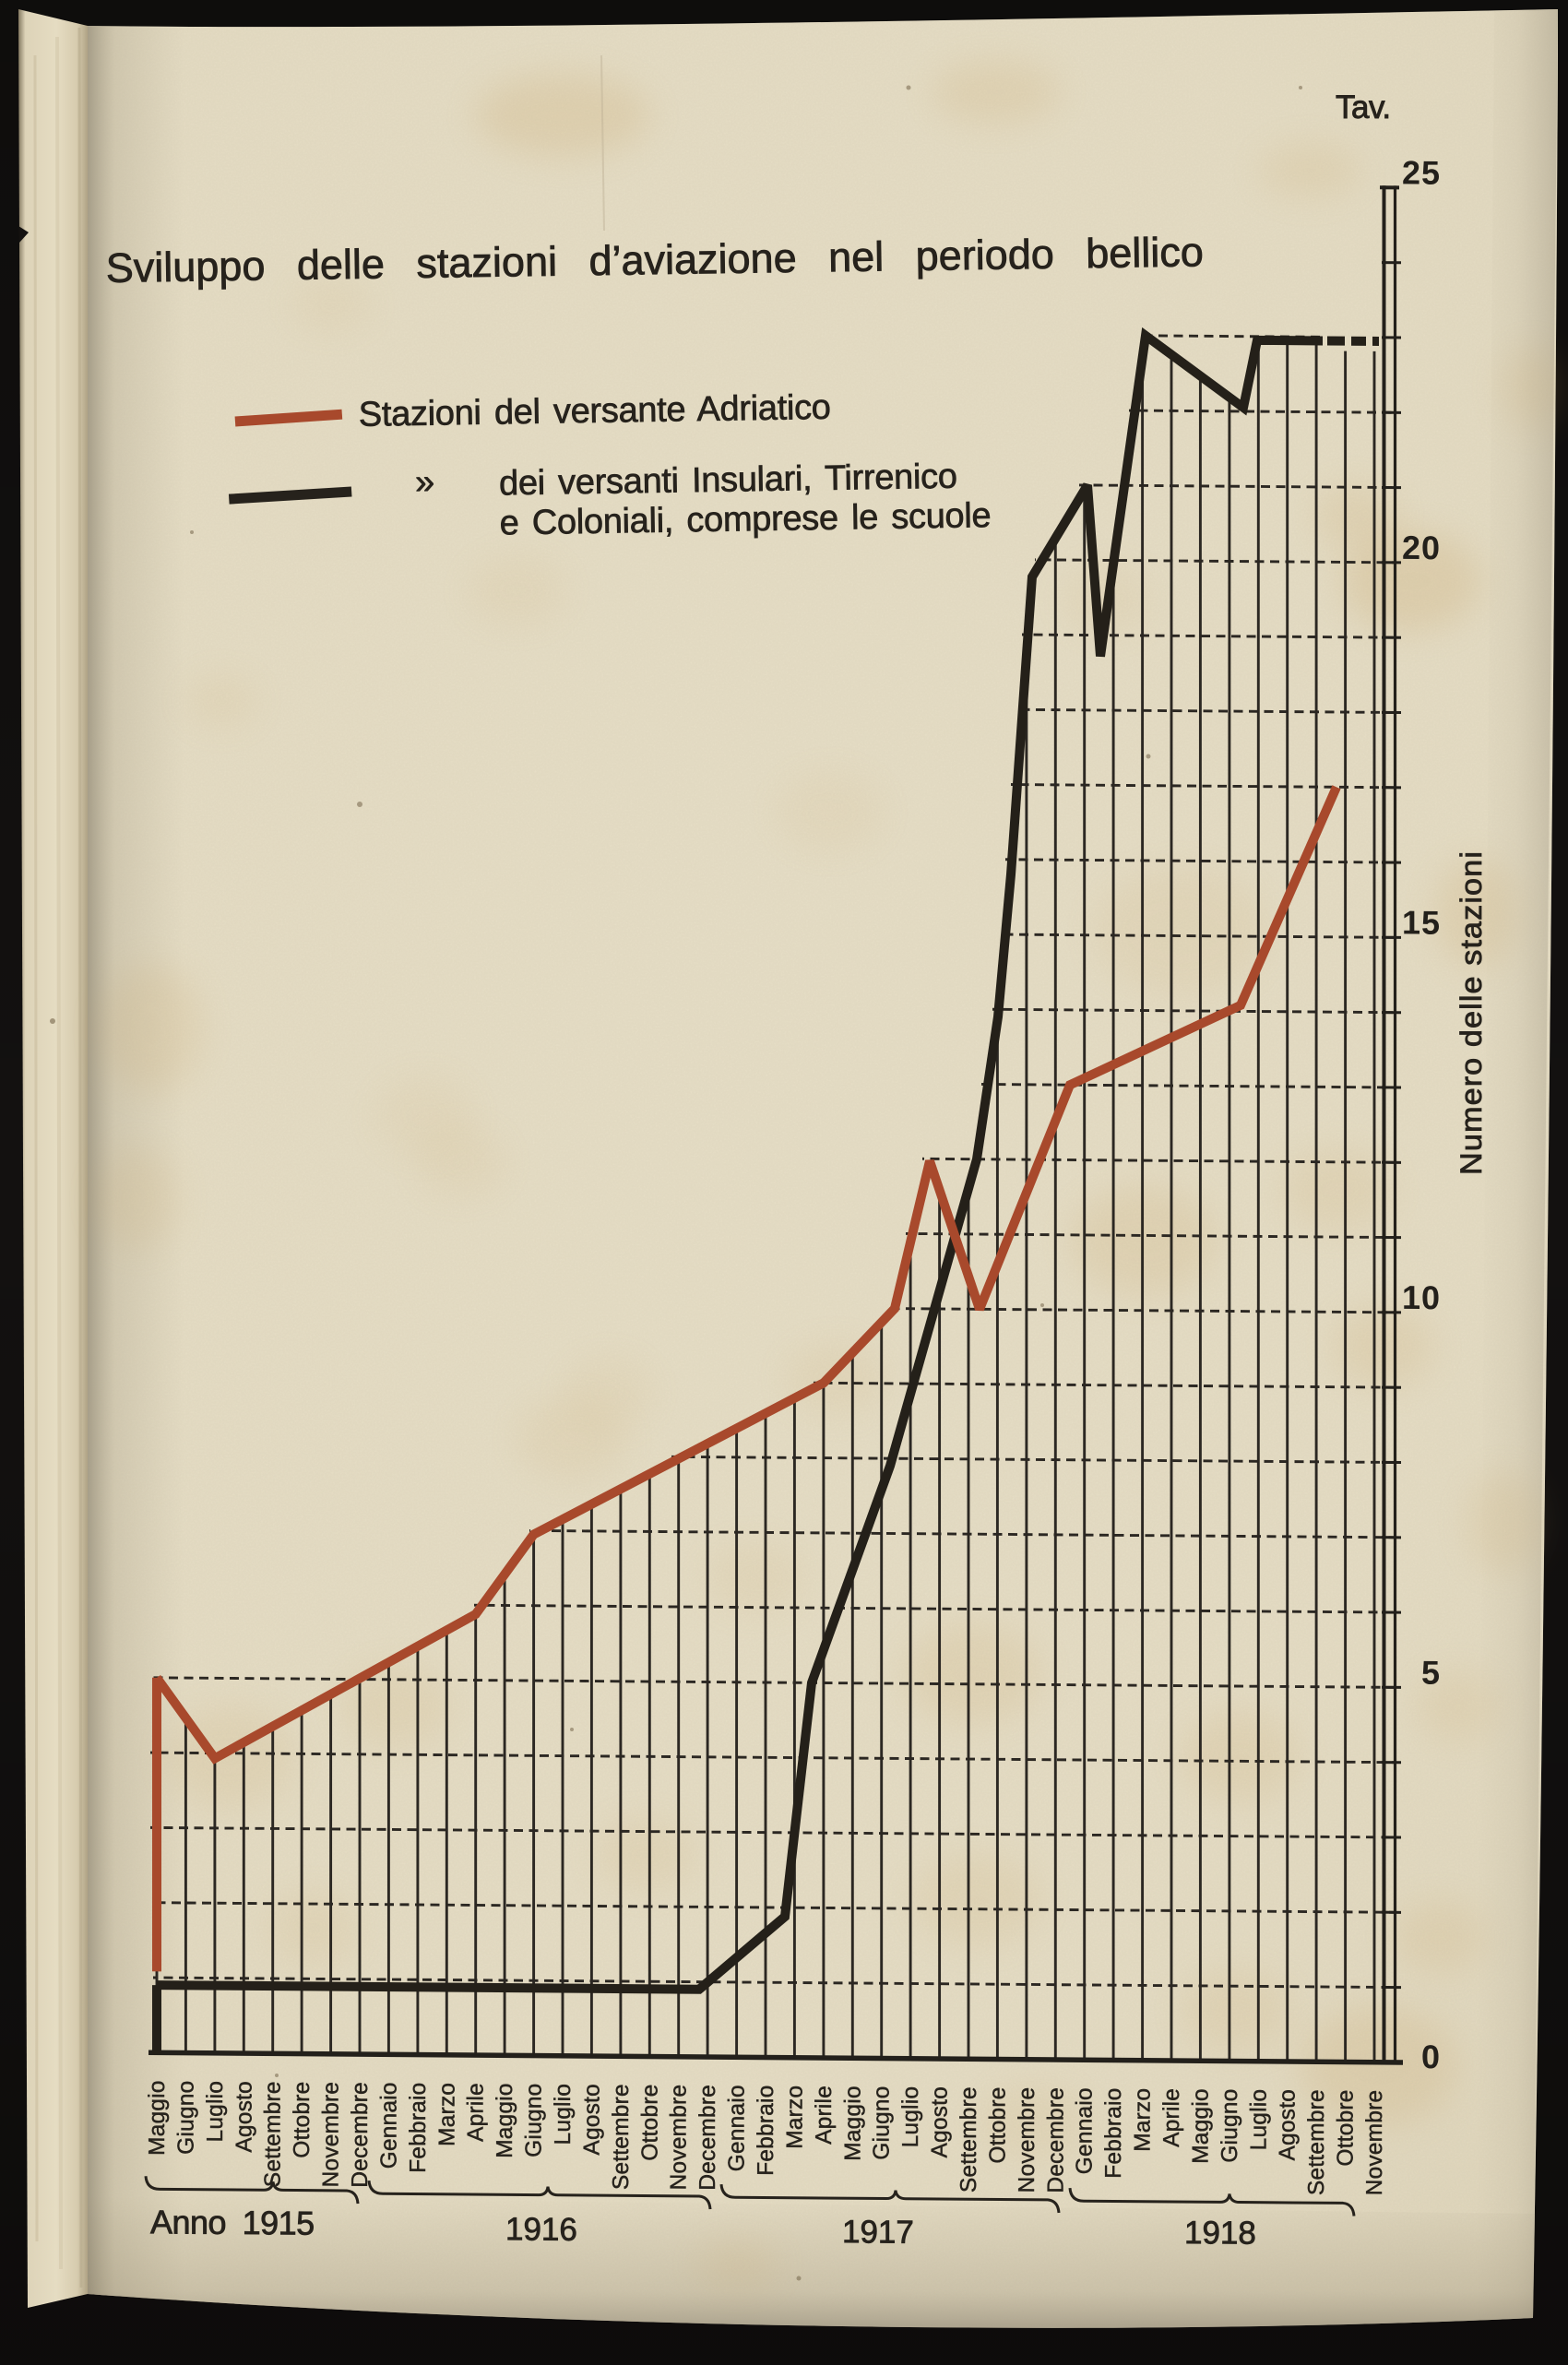 The height and width of the screenshot is (2365, 1568). I want to click on svg-text: 5, so click(1431, 1673).